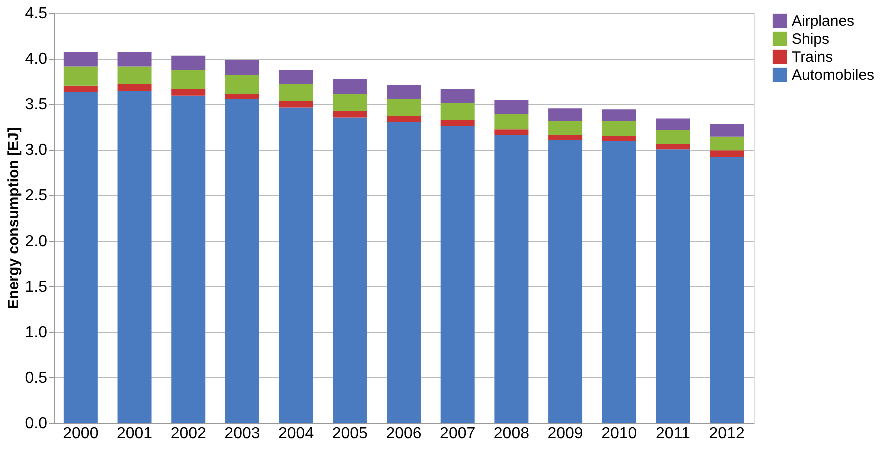  Describe the element at coordinates (13, 219) in the screenshot. I see `y-axis-title: Energy consumption [EJ]` at that location.